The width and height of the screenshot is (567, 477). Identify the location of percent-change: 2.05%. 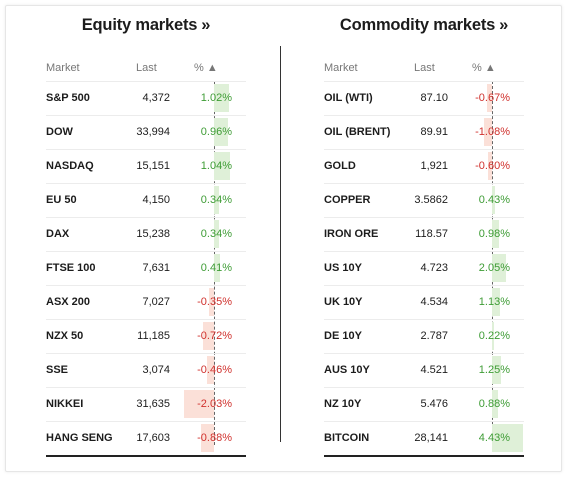
(494, 268).